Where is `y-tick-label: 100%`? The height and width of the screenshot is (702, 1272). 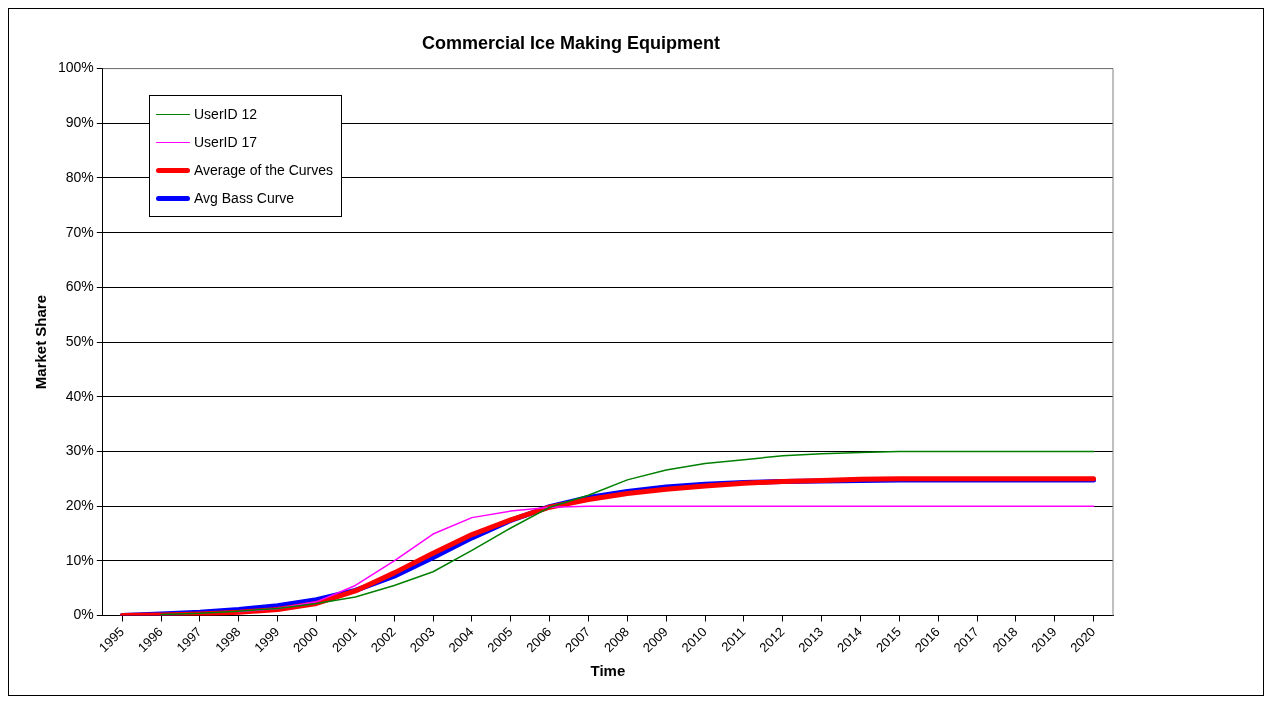
y-tick-label: 100% is located at coordinates (75, 67).